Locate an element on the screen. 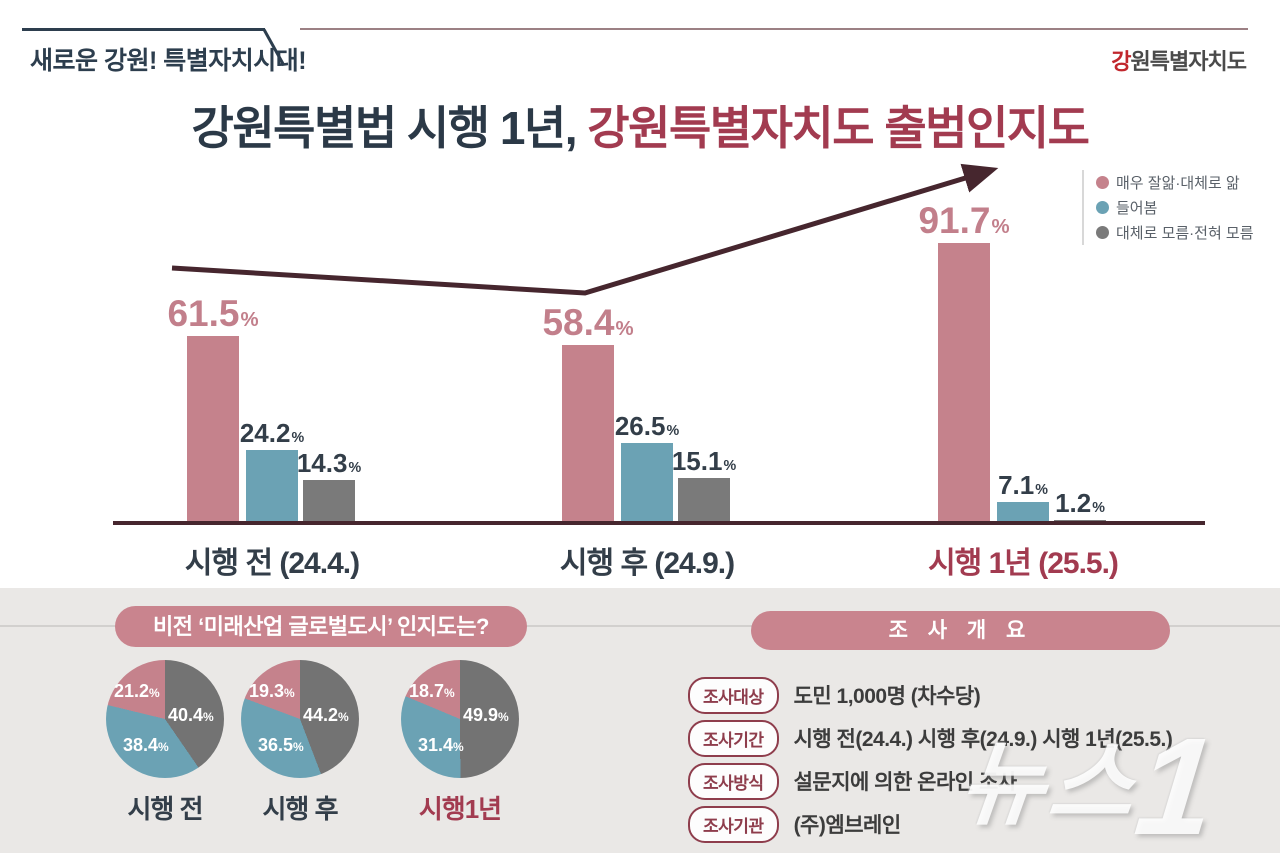 The width and height of the screenshot is (1280, 853). pie-slice-label: 19.3% is located at coordinates (272, 691).